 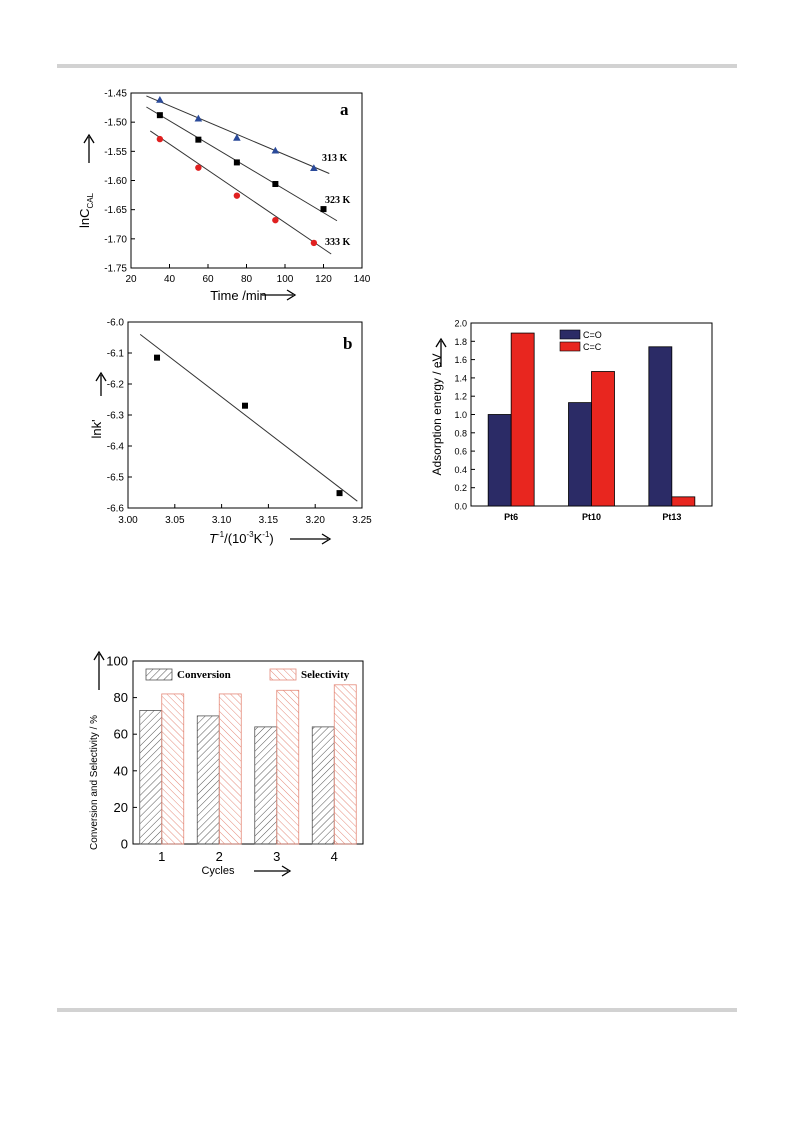 What do you see at coordinates (276, 856) in the screenshot?
I see `x-tick-label: 3` at bounding box center [276, 856].